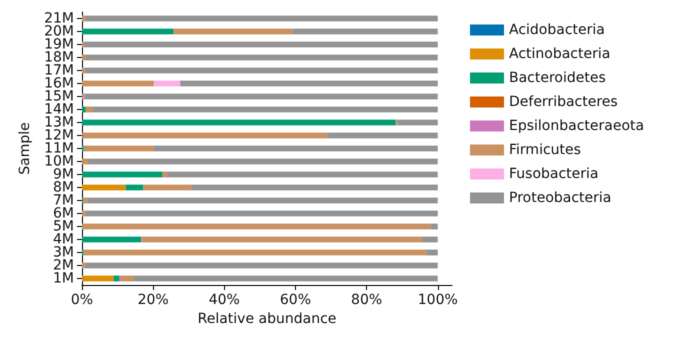  What do you see at coordinates (560, 198) in the screenshot?
I see `legend-label: Proteobacteria` at bounding box center [560, 198].